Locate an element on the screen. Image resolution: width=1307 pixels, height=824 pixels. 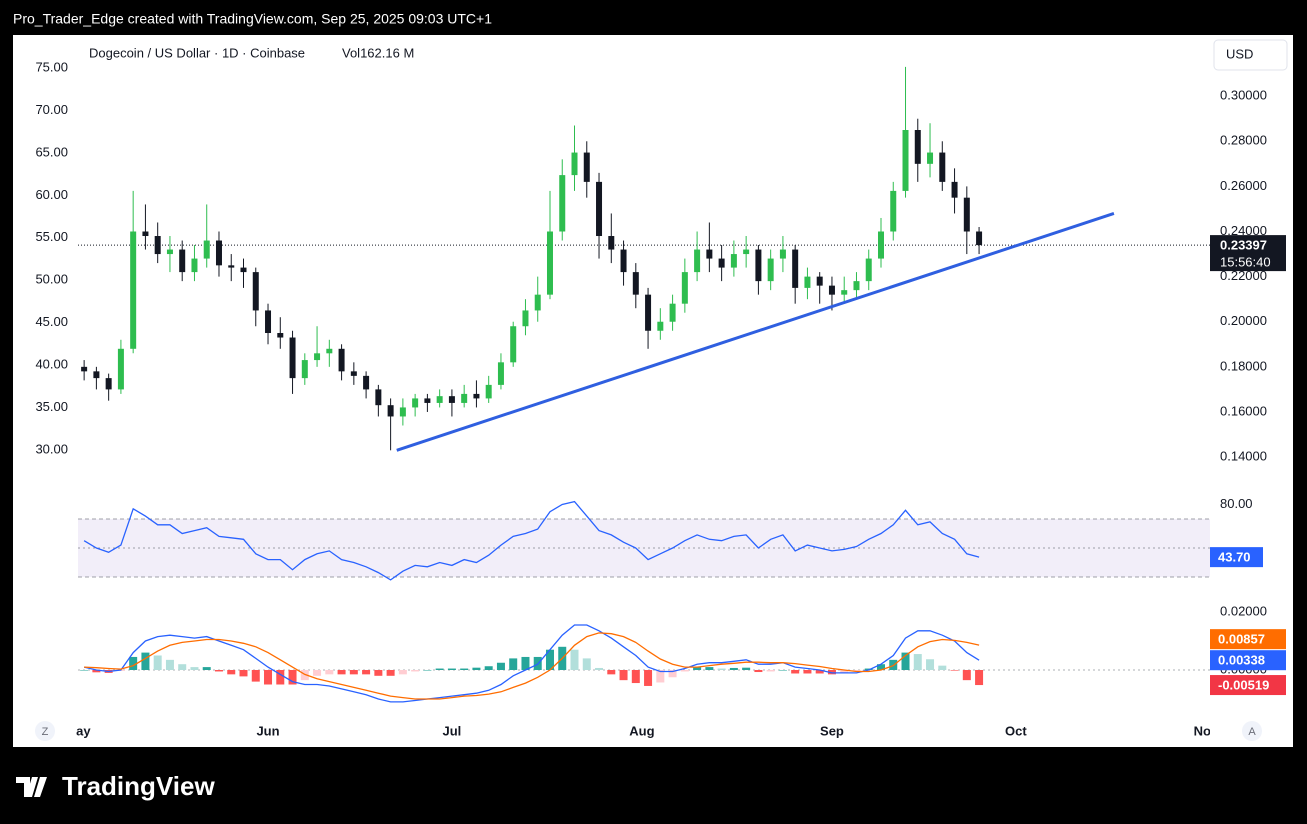
auto-button is located at coordinates (1252, 731).